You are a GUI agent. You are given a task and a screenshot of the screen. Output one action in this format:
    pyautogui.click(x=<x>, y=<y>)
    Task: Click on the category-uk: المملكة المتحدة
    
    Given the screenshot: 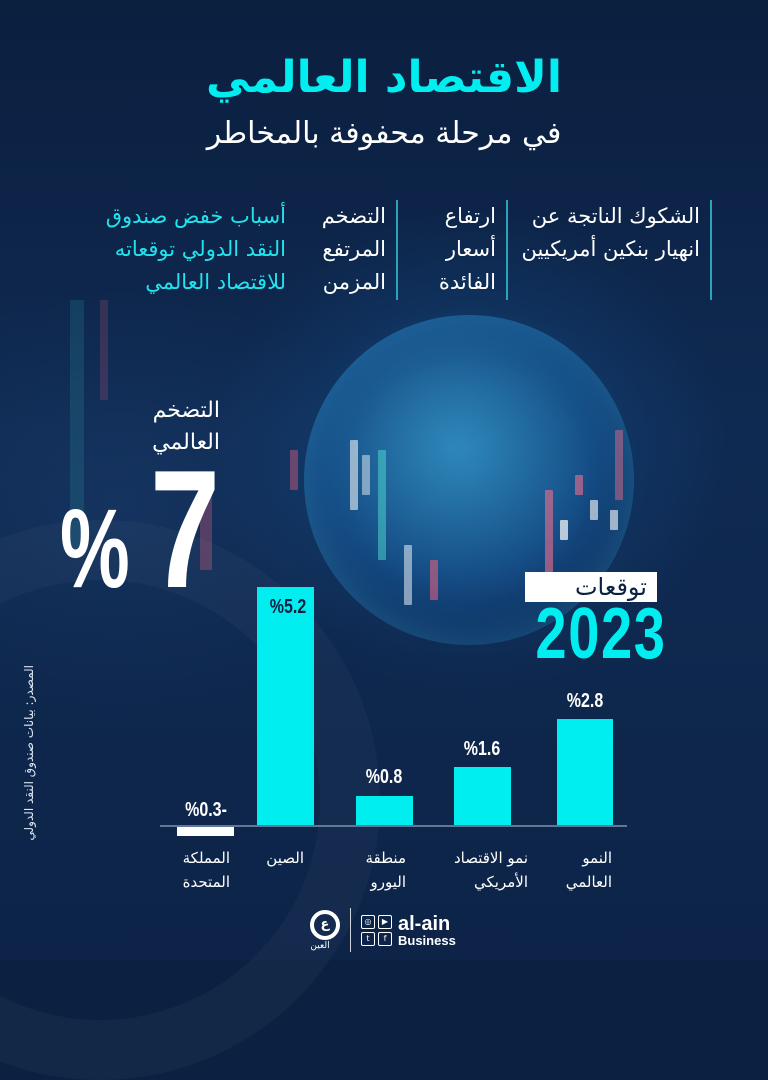 What is the action you would take?
    pyautogui.click(x=206, y=870)
    